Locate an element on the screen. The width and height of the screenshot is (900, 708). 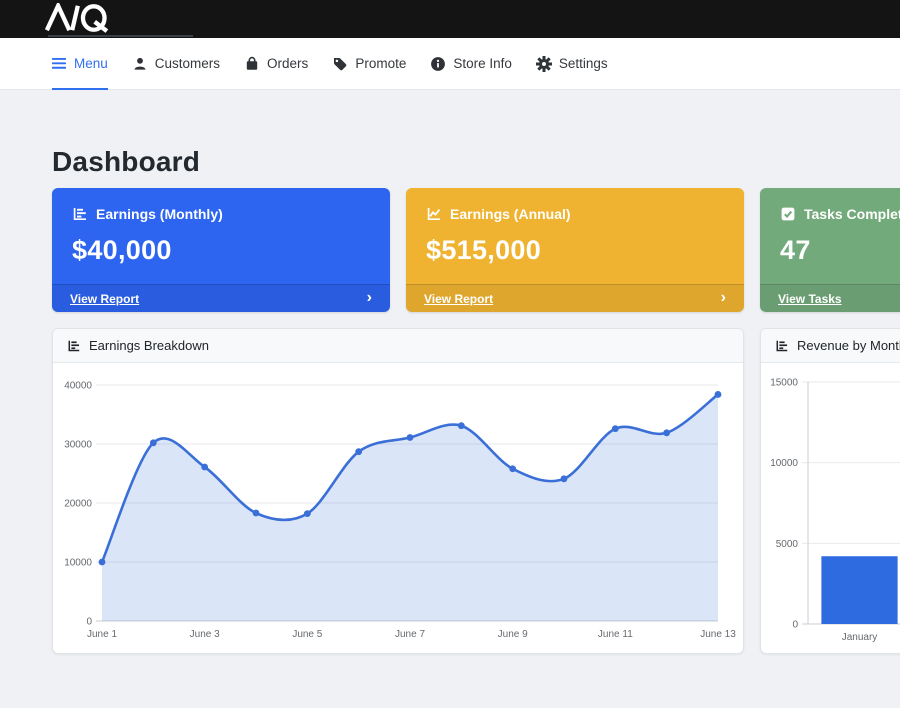
stat-card-tasks-completed: Tasks Completed 47 View Tasks › is located at coordinates (830, 250).